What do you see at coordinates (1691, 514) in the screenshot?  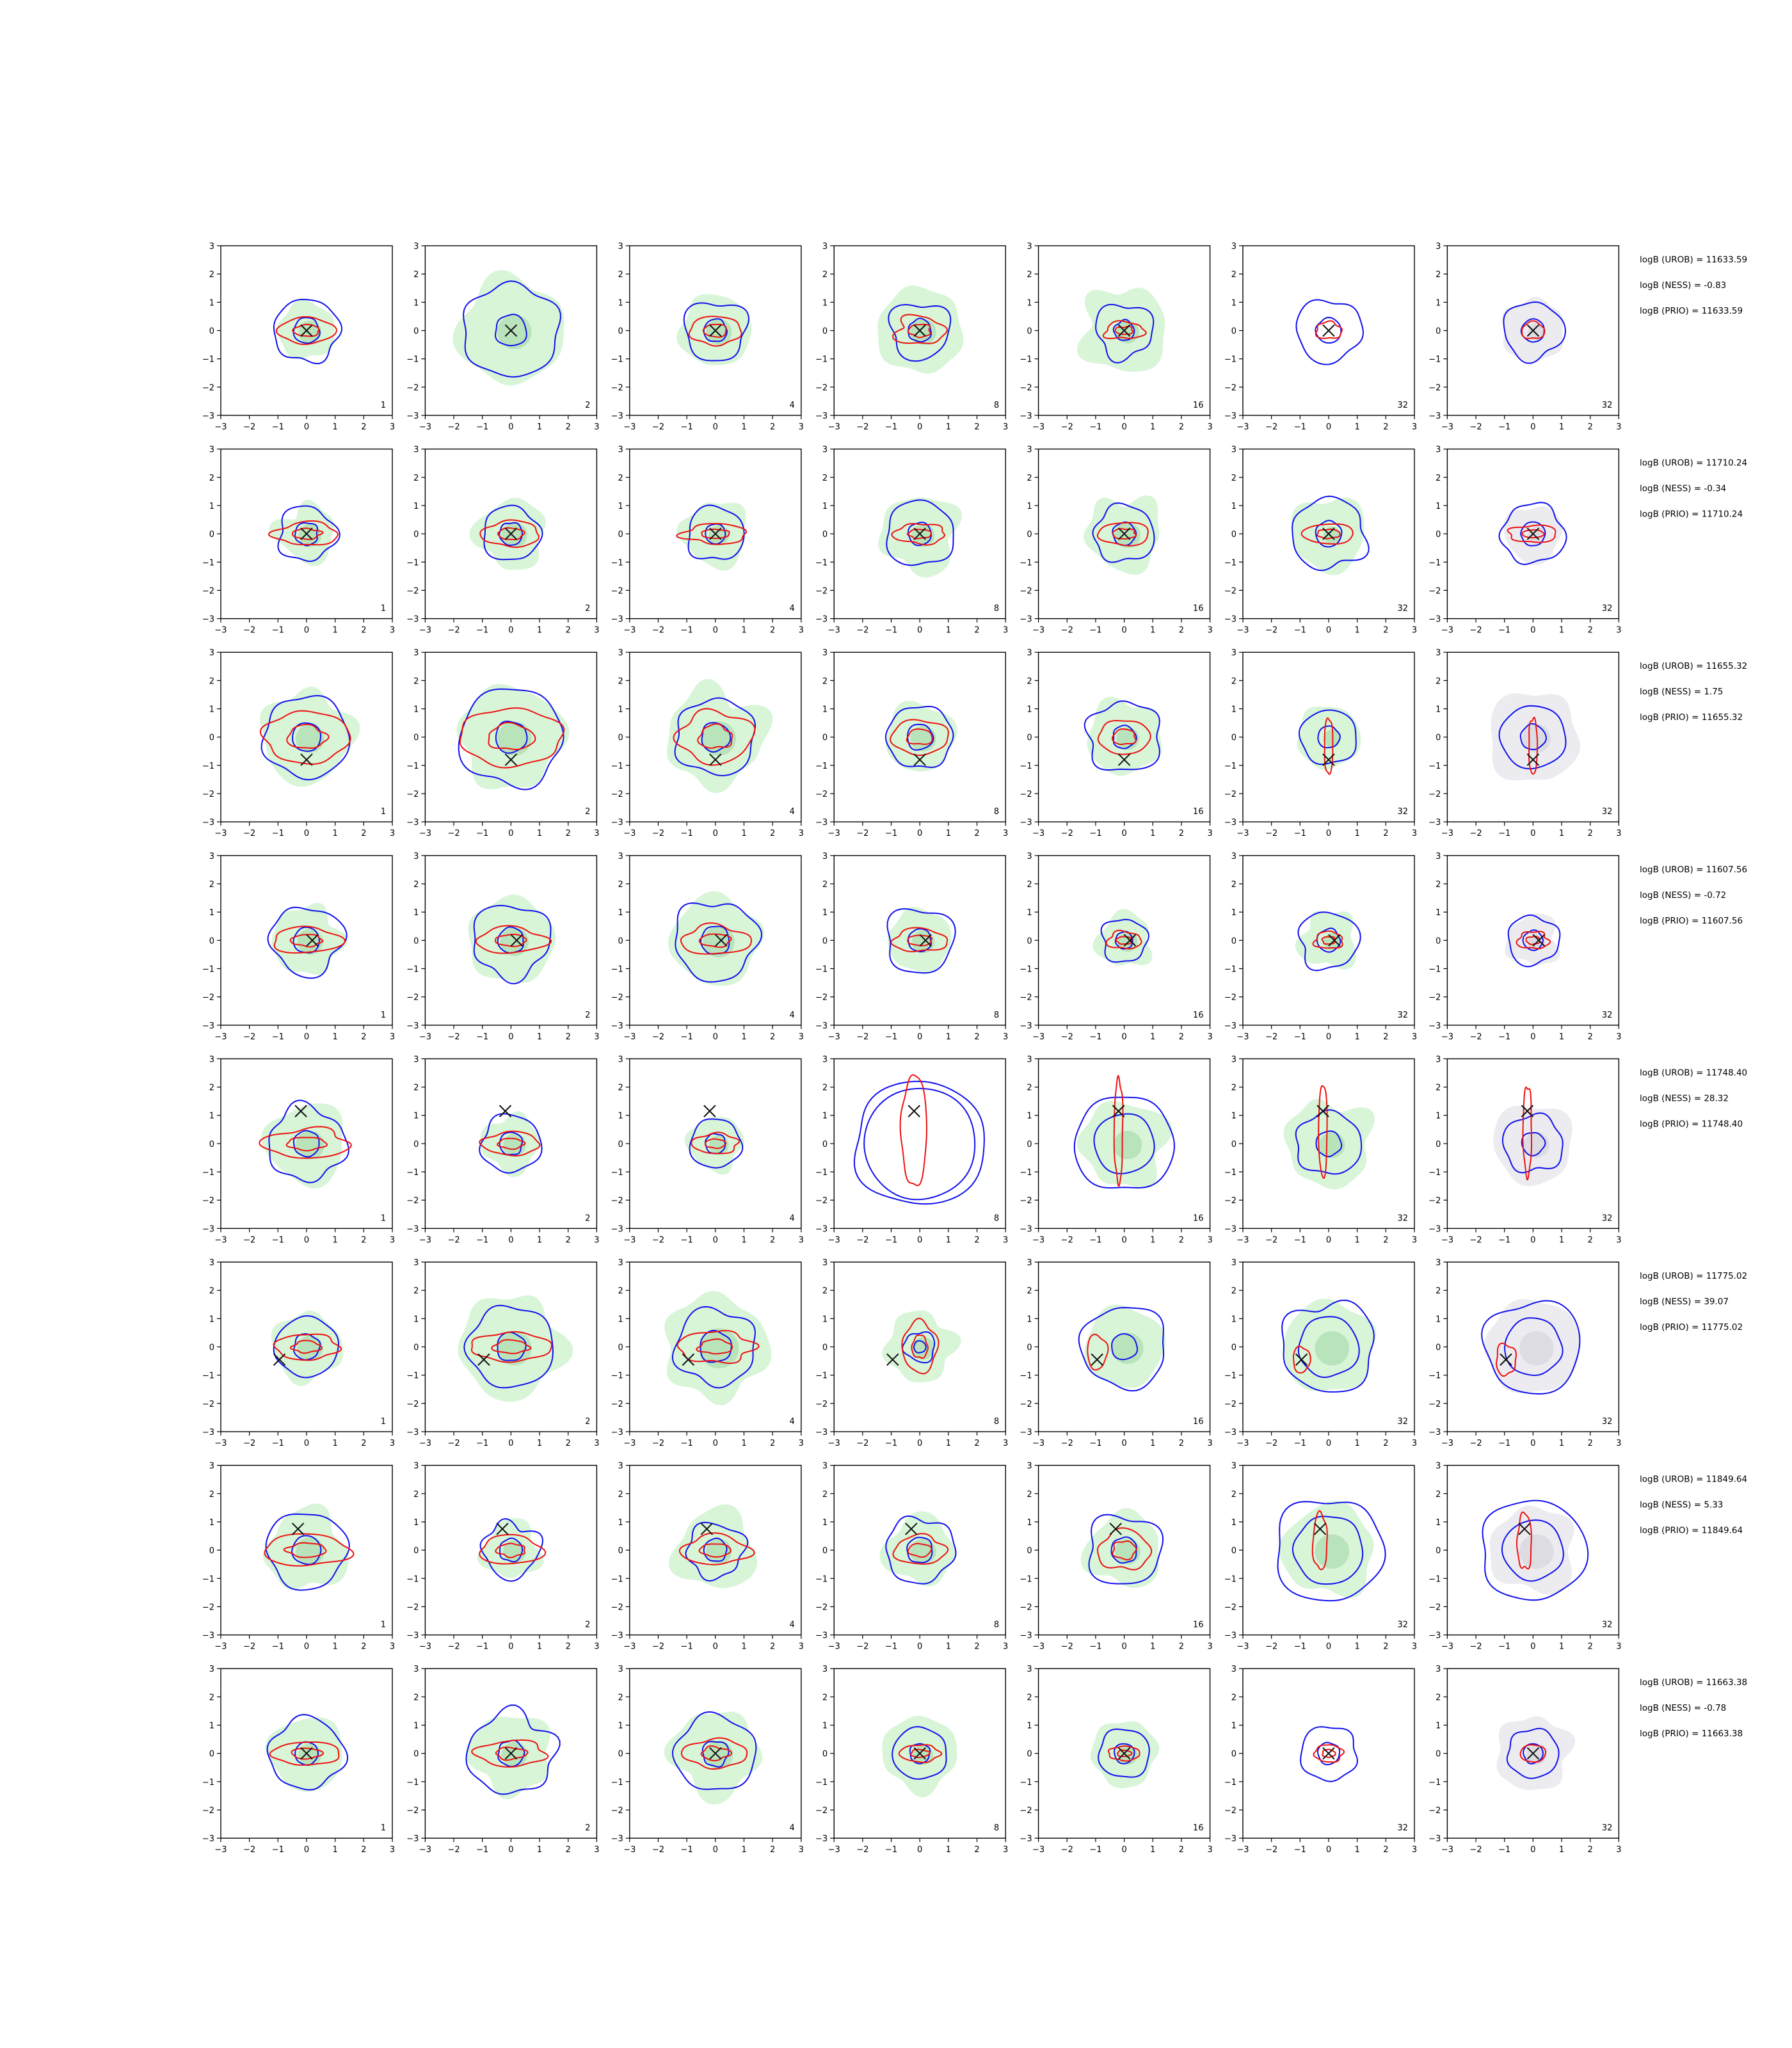 I see `logB-annotation: logB (PRIO) = 11710.24` at bounding box center [1691, 514].